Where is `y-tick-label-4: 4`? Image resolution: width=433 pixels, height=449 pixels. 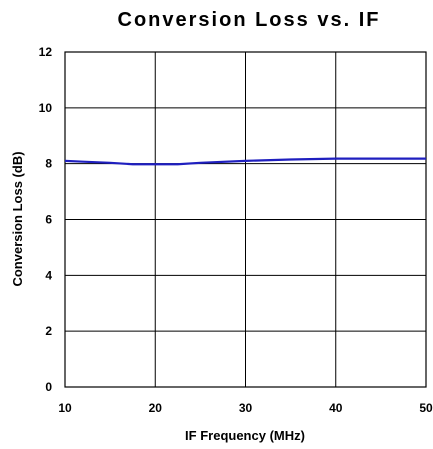
y-tick-label-4: 4 is located at coordinates (48, 275).